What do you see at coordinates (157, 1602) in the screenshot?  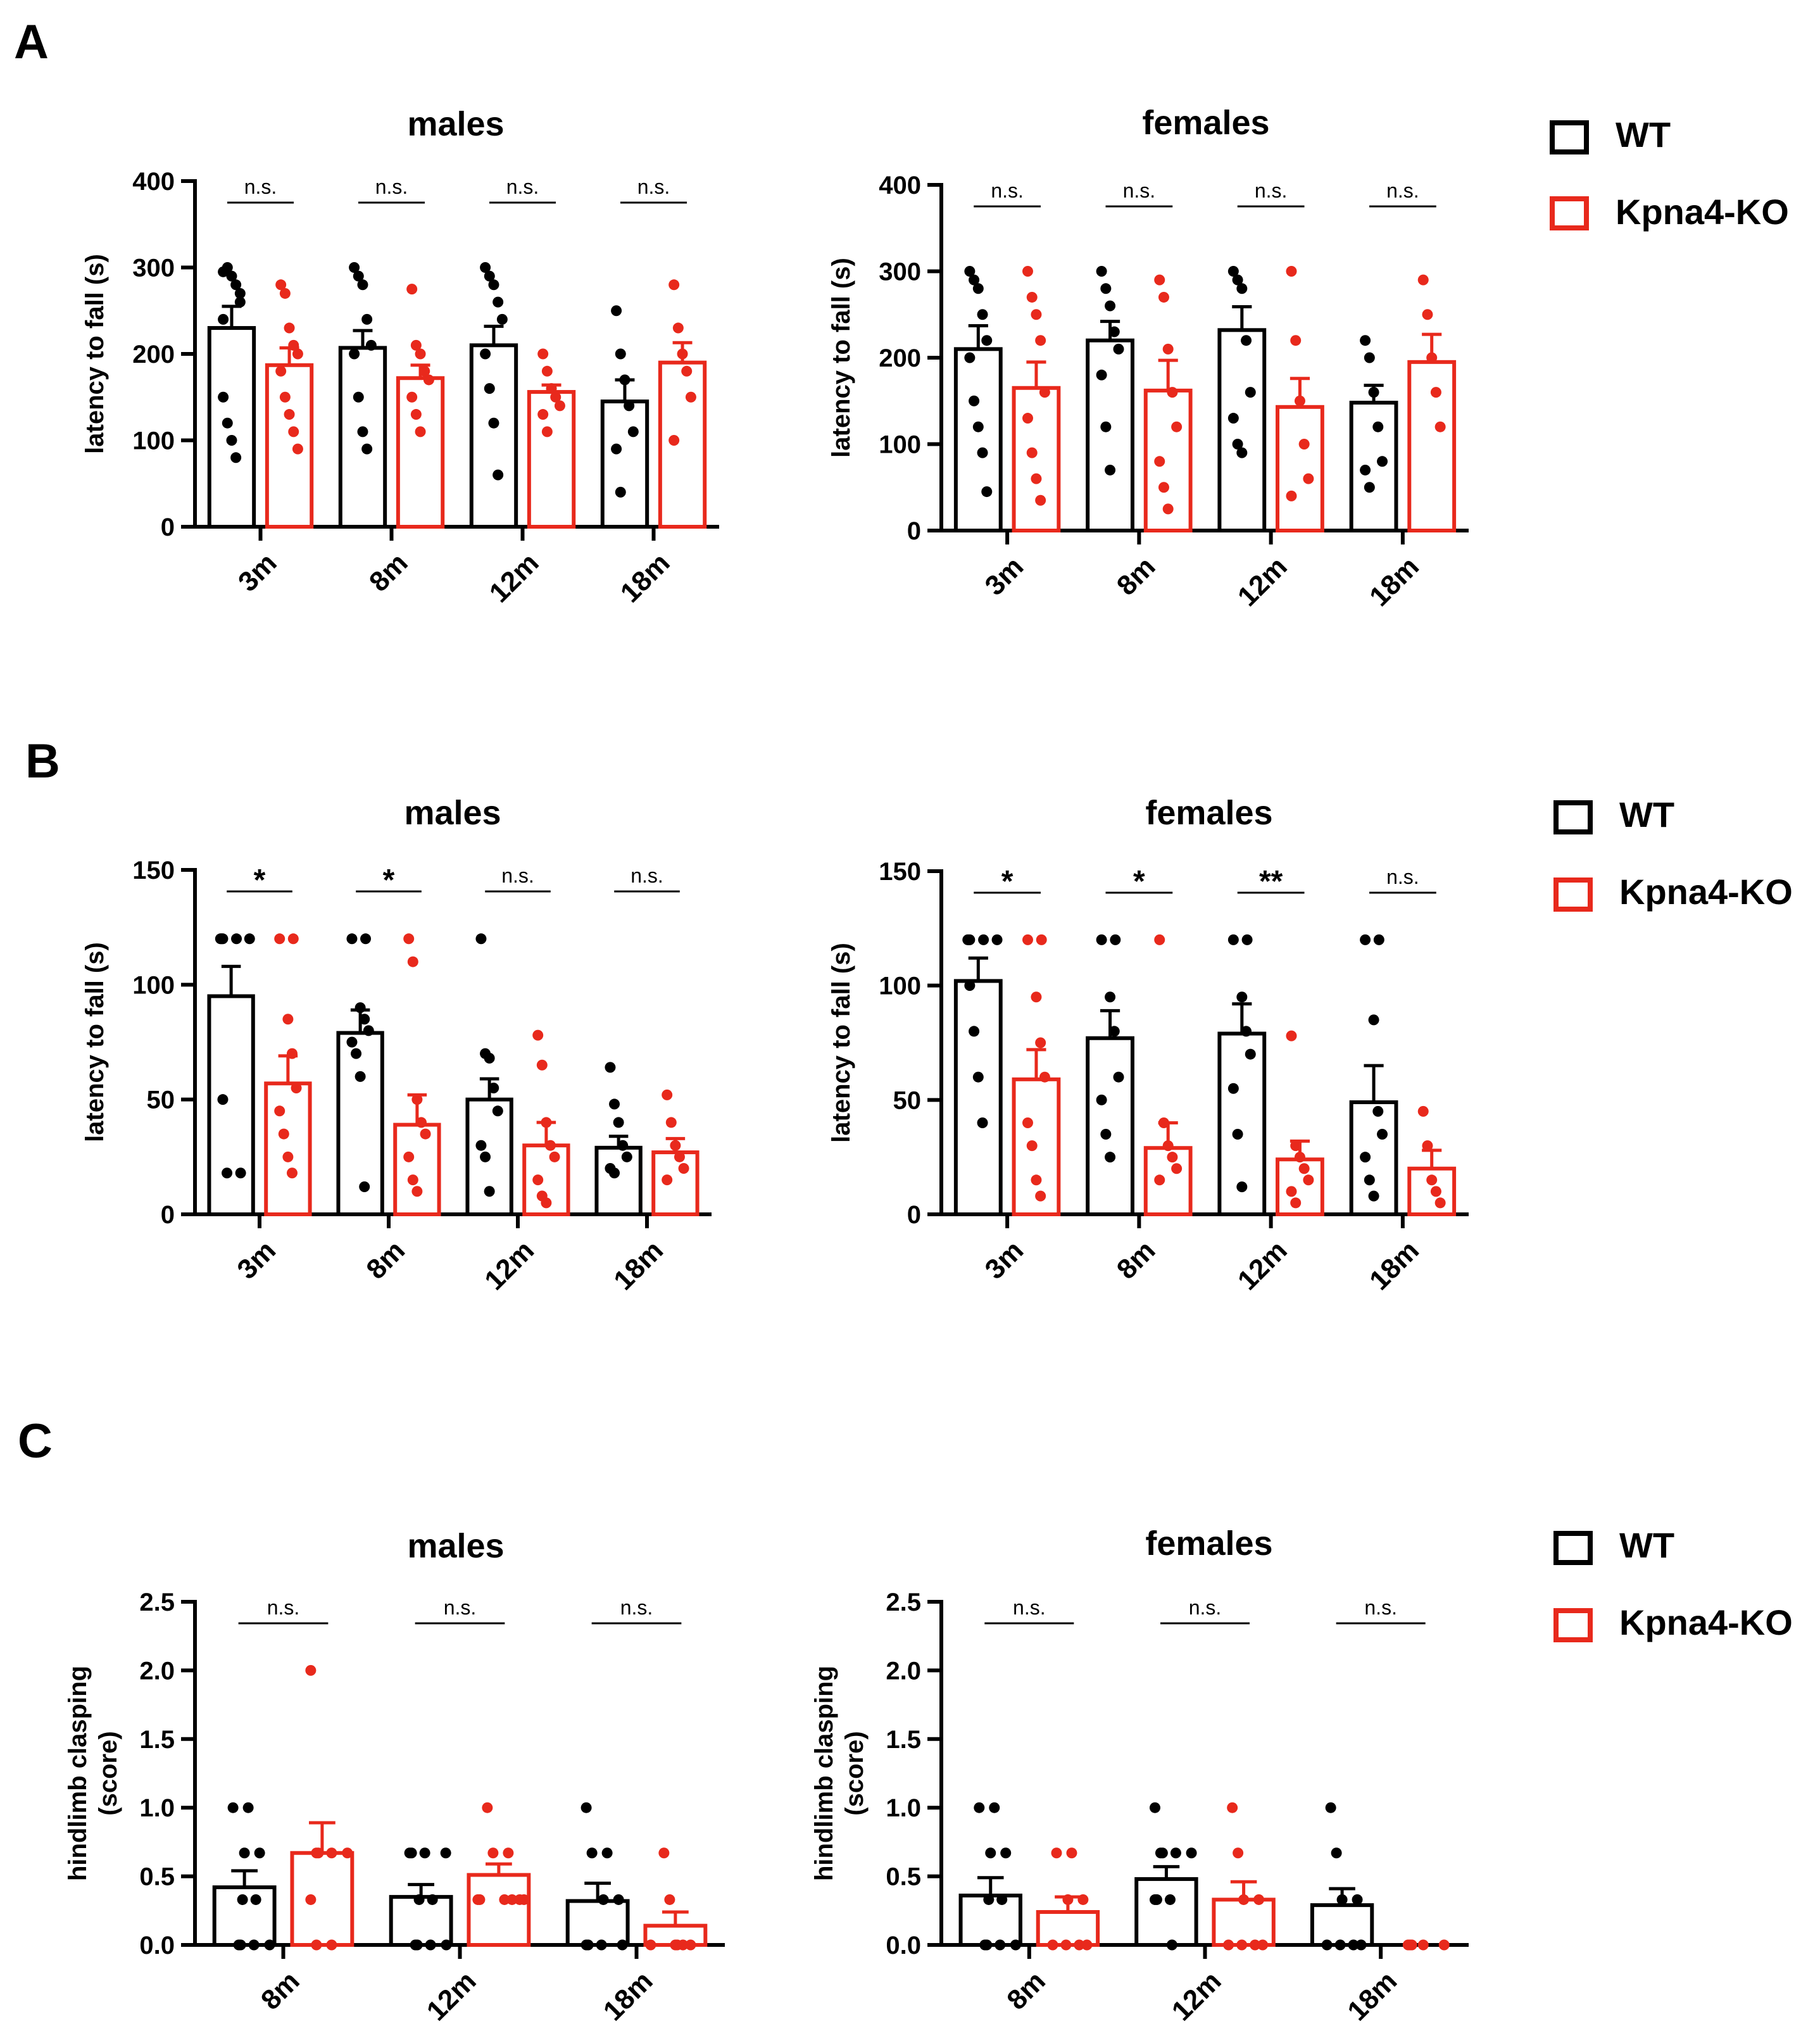 I see `y-tick-label: 2.5` at bounding box center [157, 1602].